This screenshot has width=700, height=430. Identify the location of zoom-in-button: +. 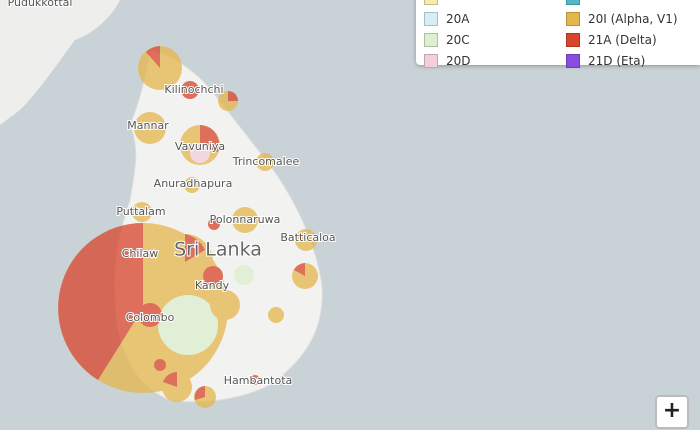
(672, 412).